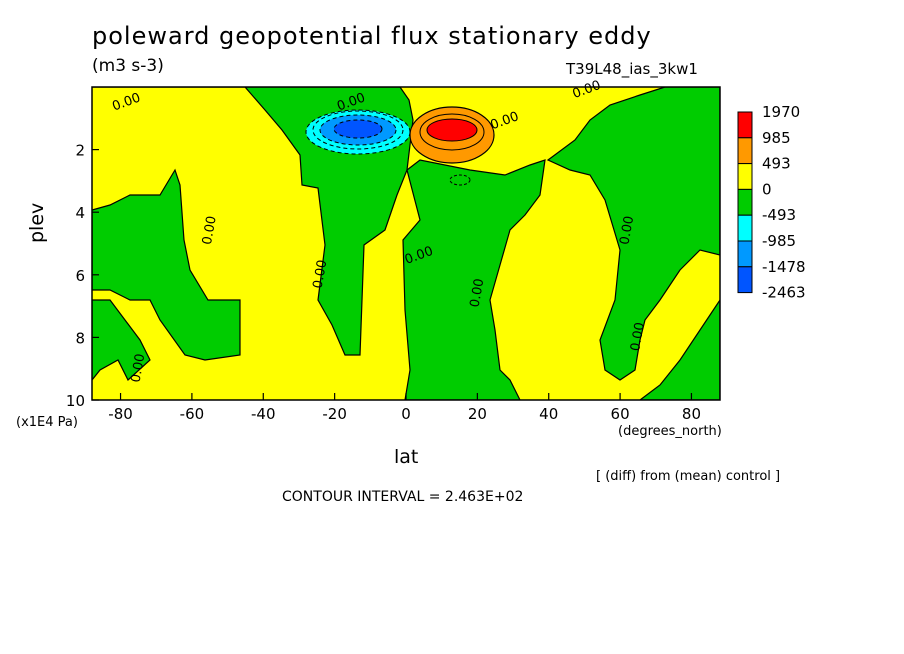 This screenshot has height=654, width=904. Describe the element at coordinates (192, 414) in the screenshot. I see `x-tick-label: -60` at that location.